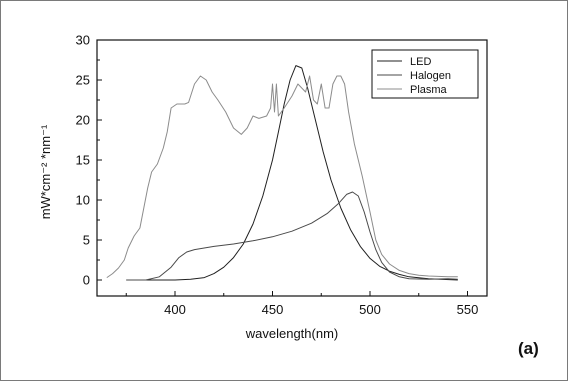  I want to click on legend-entries: LED Halogen Plasma, so click(414, 76).